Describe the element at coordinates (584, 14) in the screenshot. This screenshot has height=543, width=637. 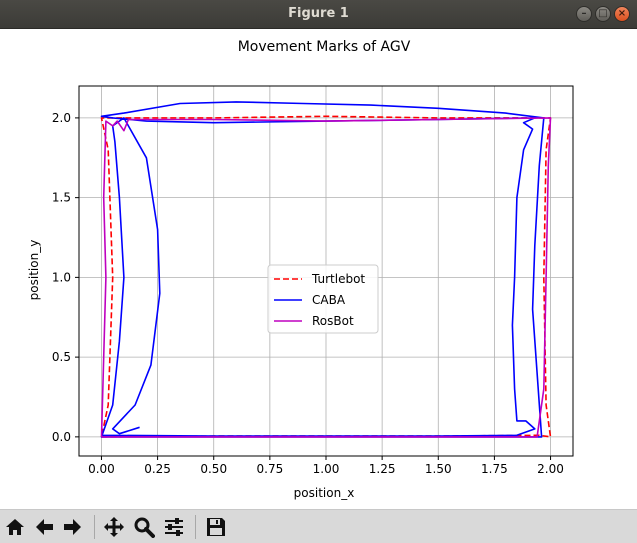
I see `minimize-button: –` at that location.